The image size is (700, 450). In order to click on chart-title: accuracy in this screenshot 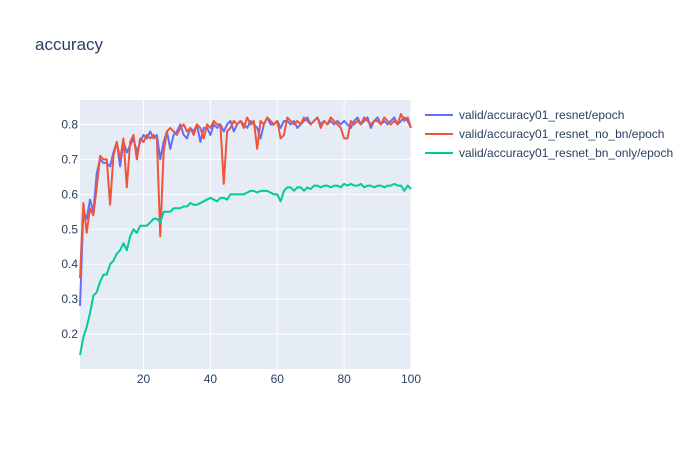, I will do `click(69, 44)`.